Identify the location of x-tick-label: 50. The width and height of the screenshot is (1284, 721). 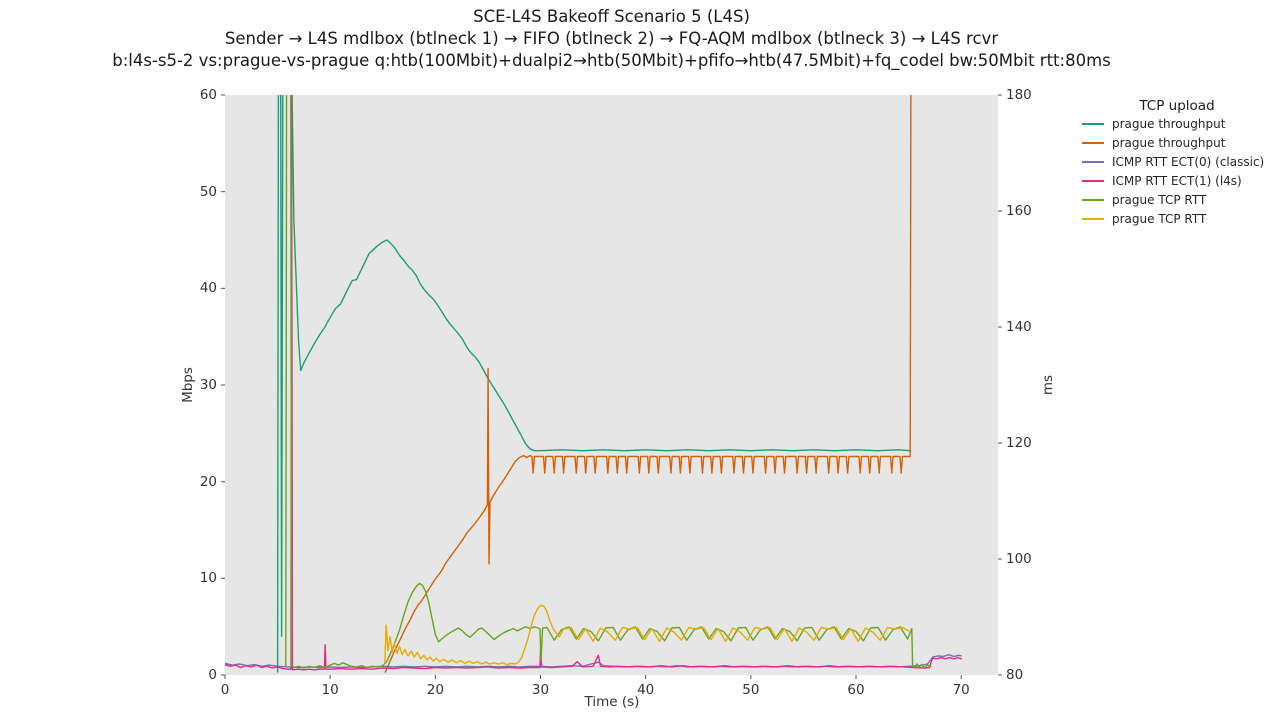
(751, 690).